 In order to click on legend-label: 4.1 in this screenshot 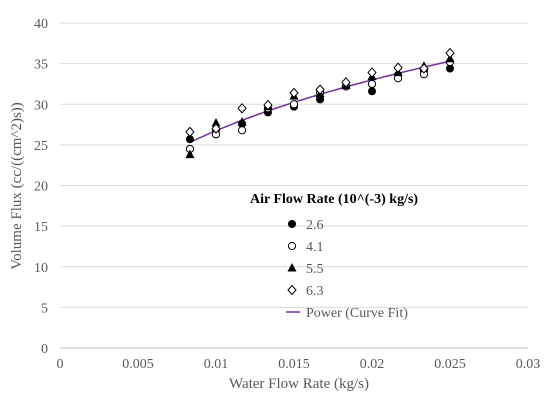, I will do `click(315, 247)`.